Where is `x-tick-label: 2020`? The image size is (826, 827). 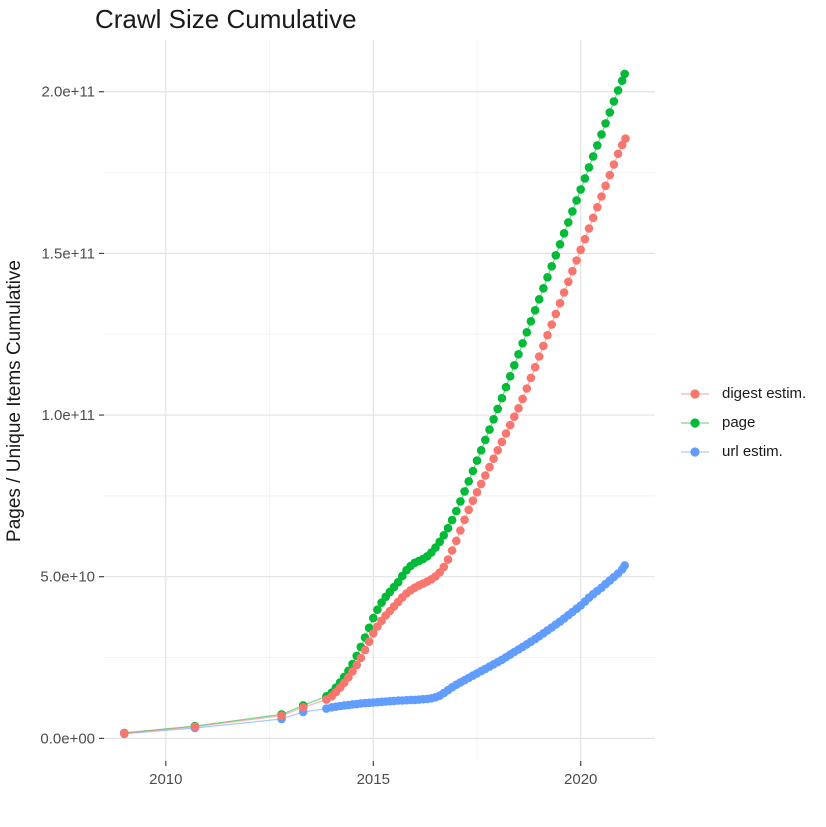 x-tick-label: 2020 is located at coordinates (580, 779).